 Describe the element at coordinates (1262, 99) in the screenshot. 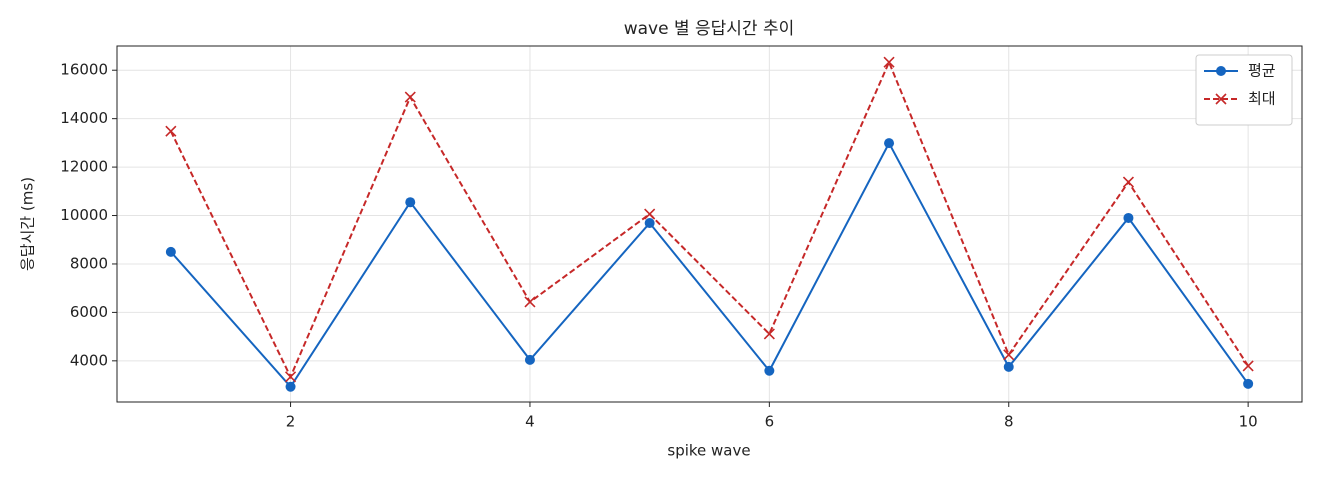

I see `legend-label: 최대` at that location.